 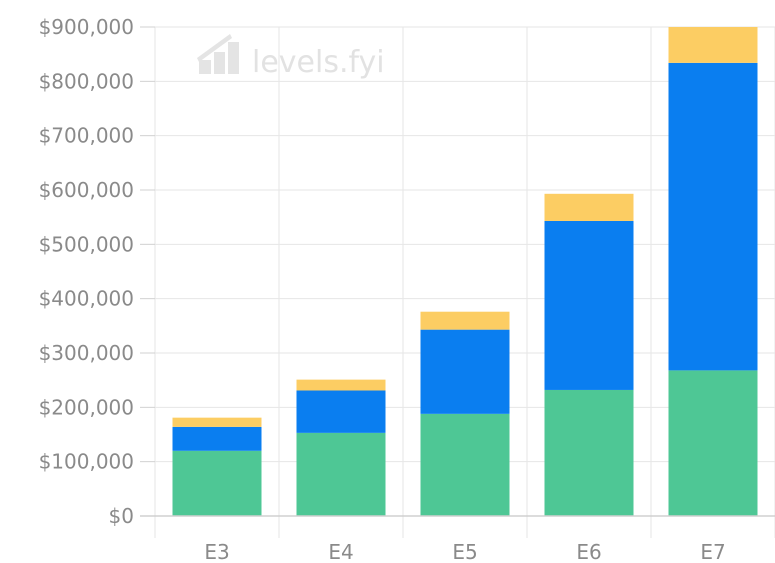 I want to click on x-tick-label: E5, so click(x=464, y=551).